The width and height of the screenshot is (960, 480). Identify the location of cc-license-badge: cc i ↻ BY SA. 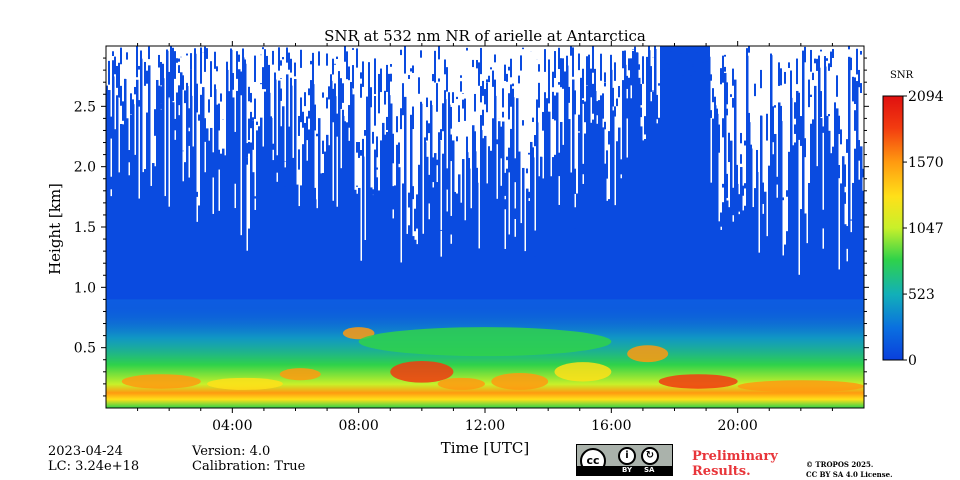
(624, 460).